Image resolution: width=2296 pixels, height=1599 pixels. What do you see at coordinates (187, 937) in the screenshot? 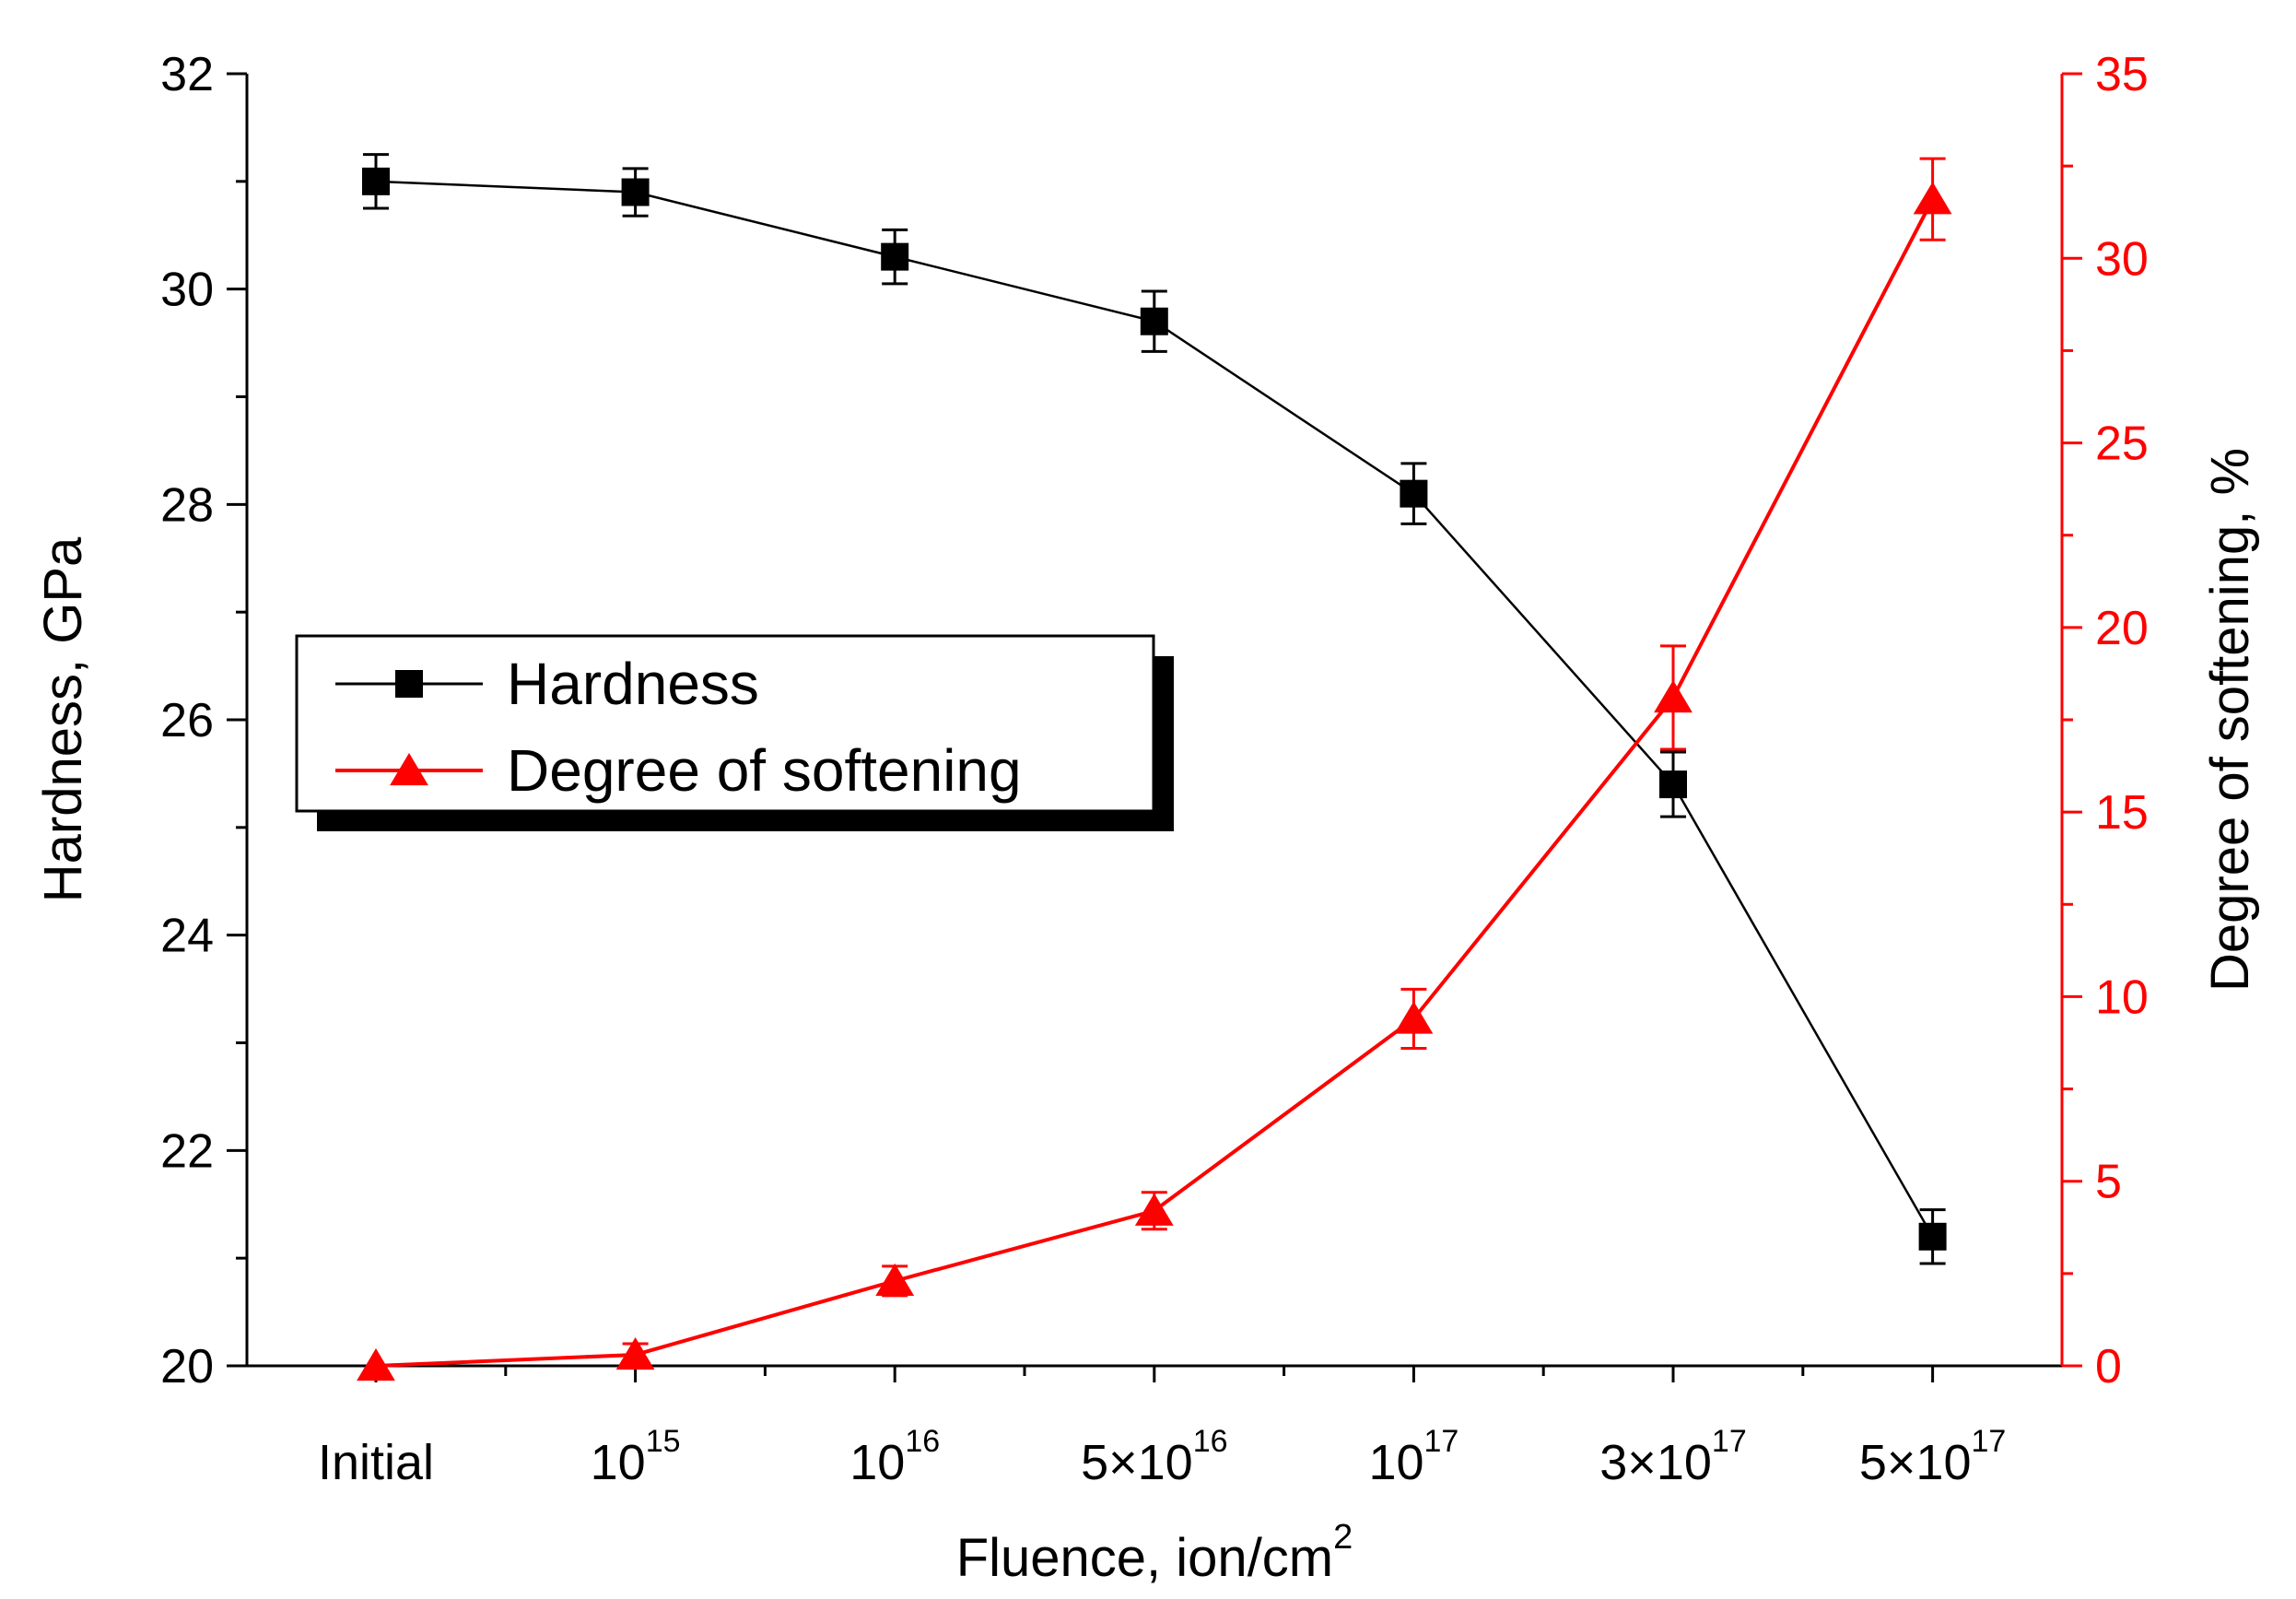
I see `y-left-tick-label: 24` at bounding box center [187, 937].